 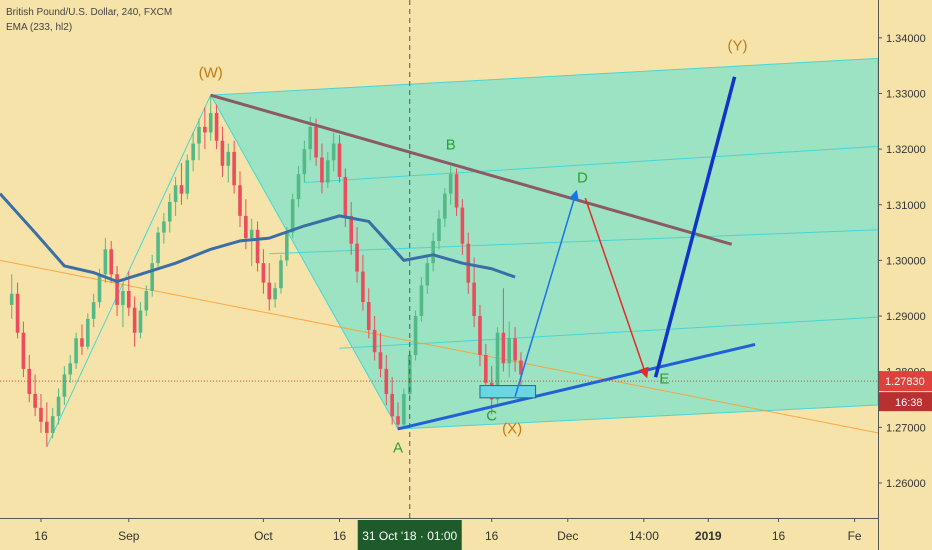 What do you see at coordinates (737, 46) in the screenshot?
I see `wave-label: (Y)` at bounding box center [737, 46].